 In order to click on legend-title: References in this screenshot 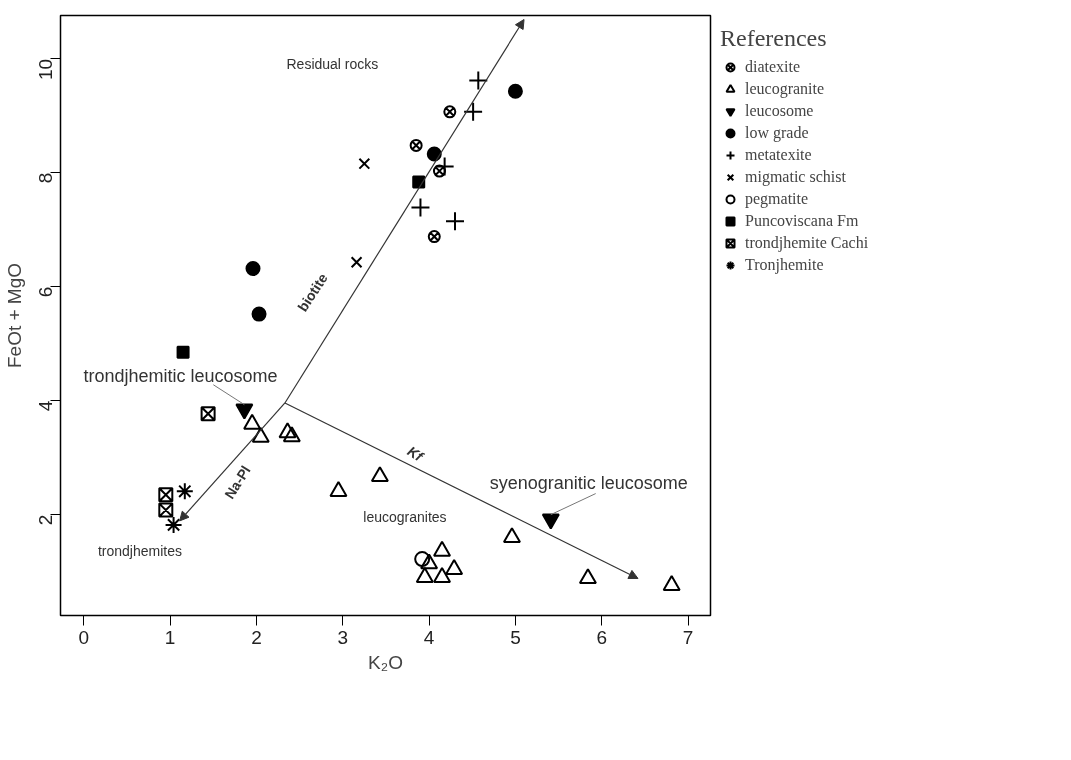, I will do `click(774, 38)`.